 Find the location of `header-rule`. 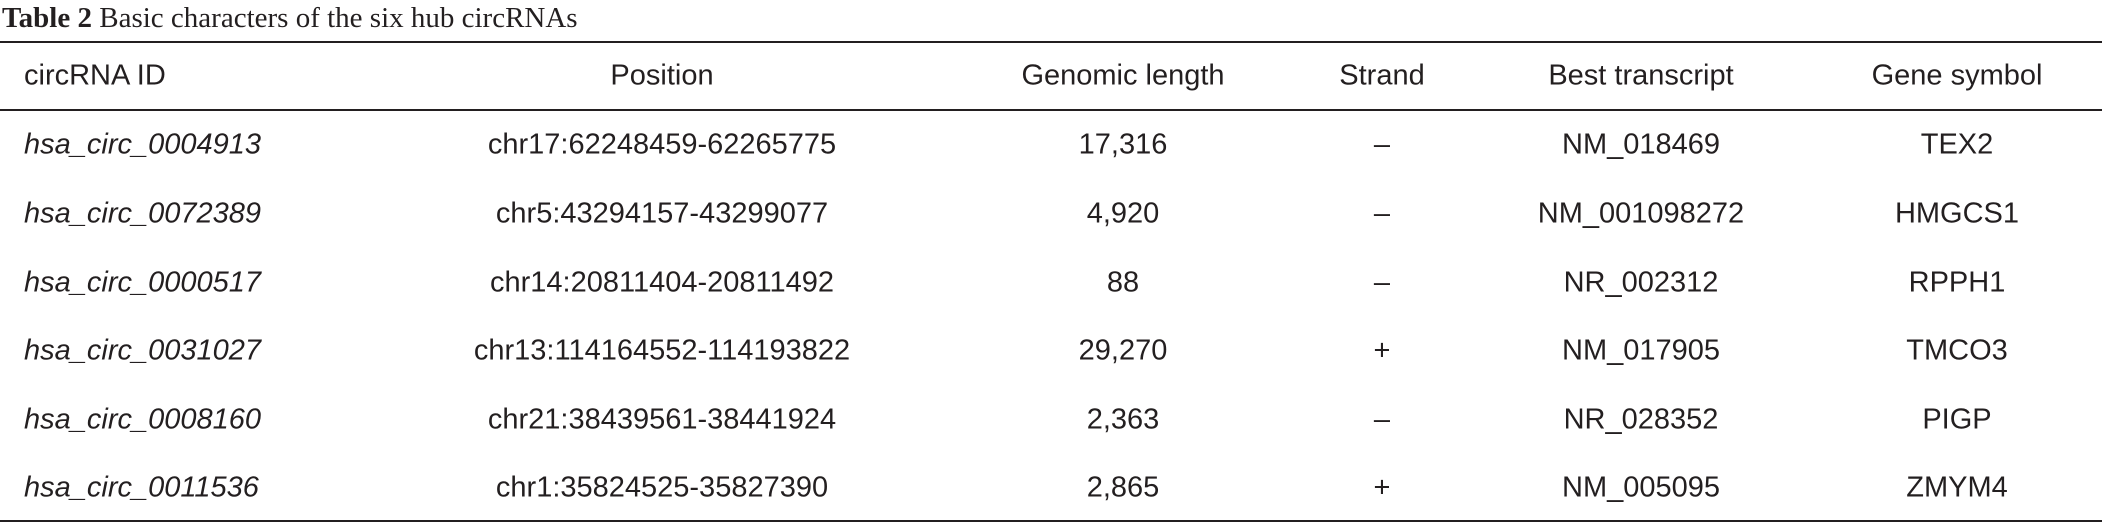

header-rule is located at coordinates (1051, 110).